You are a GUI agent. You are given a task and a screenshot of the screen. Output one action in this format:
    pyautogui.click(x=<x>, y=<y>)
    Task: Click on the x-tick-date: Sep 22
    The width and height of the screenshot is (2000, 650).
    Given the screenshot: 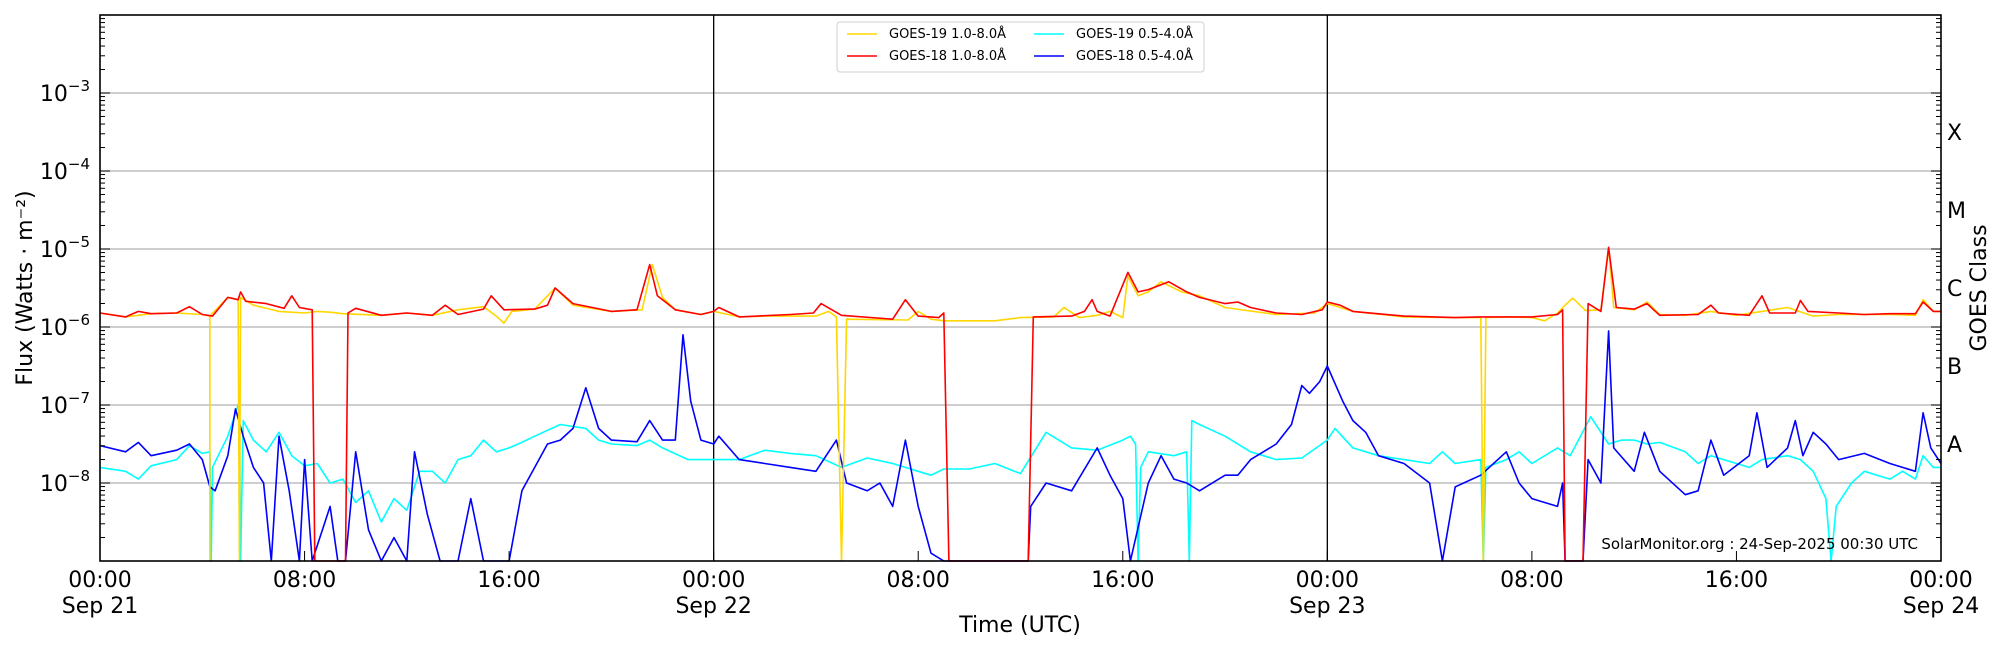 What is the action you would take?
    pyautogui.click(x=713, y=606)
    